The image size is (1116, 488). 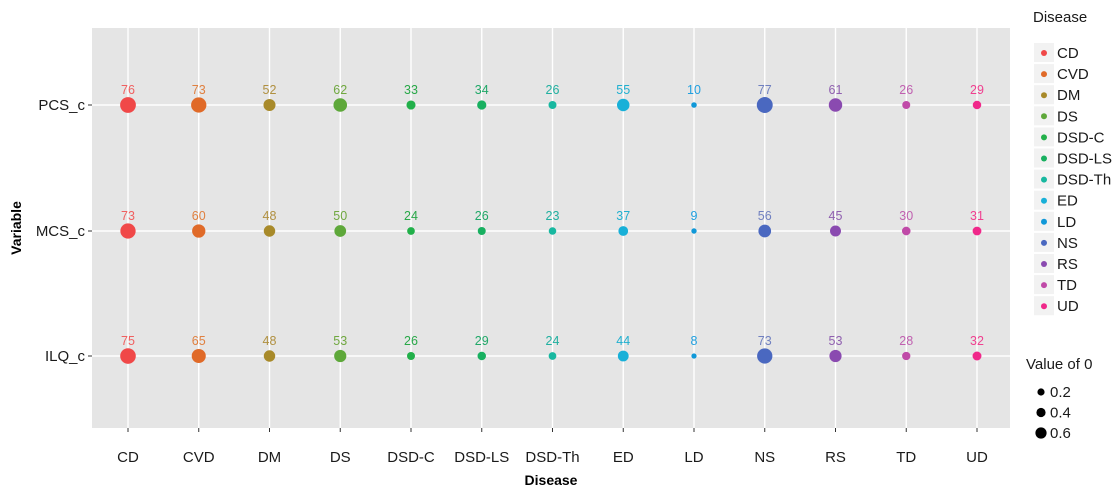 I want to click on data-label-ILQ_c-DSD-C: 26, so click(x=411, y=341).